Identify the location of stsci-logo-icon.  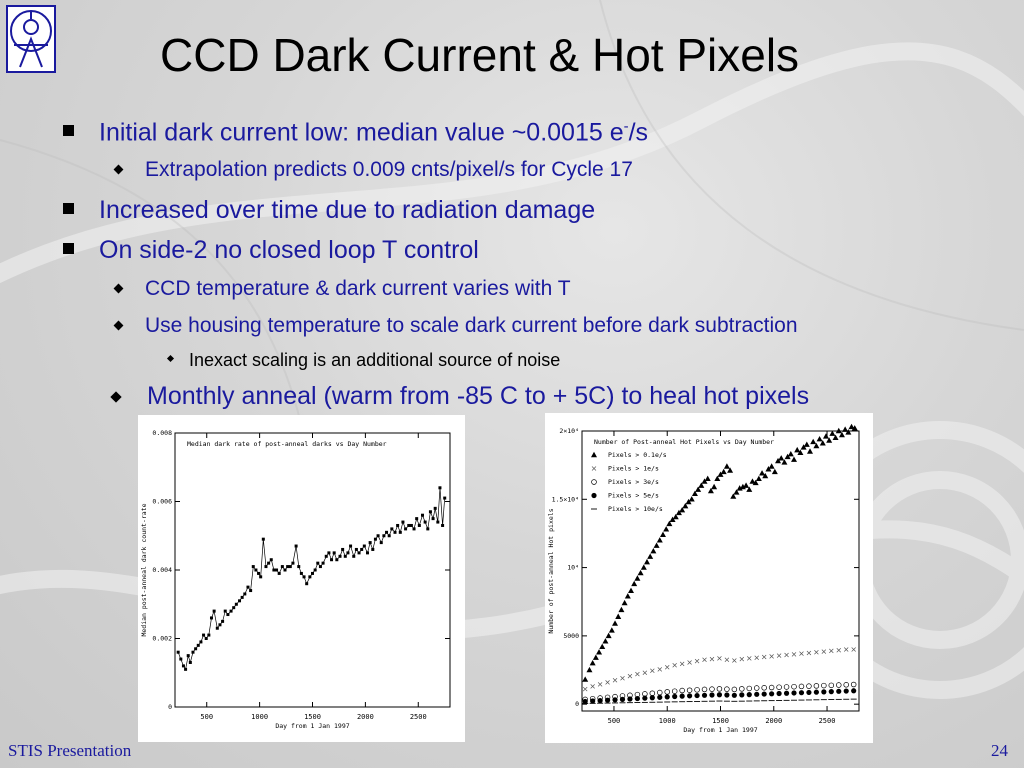
(31, 39).